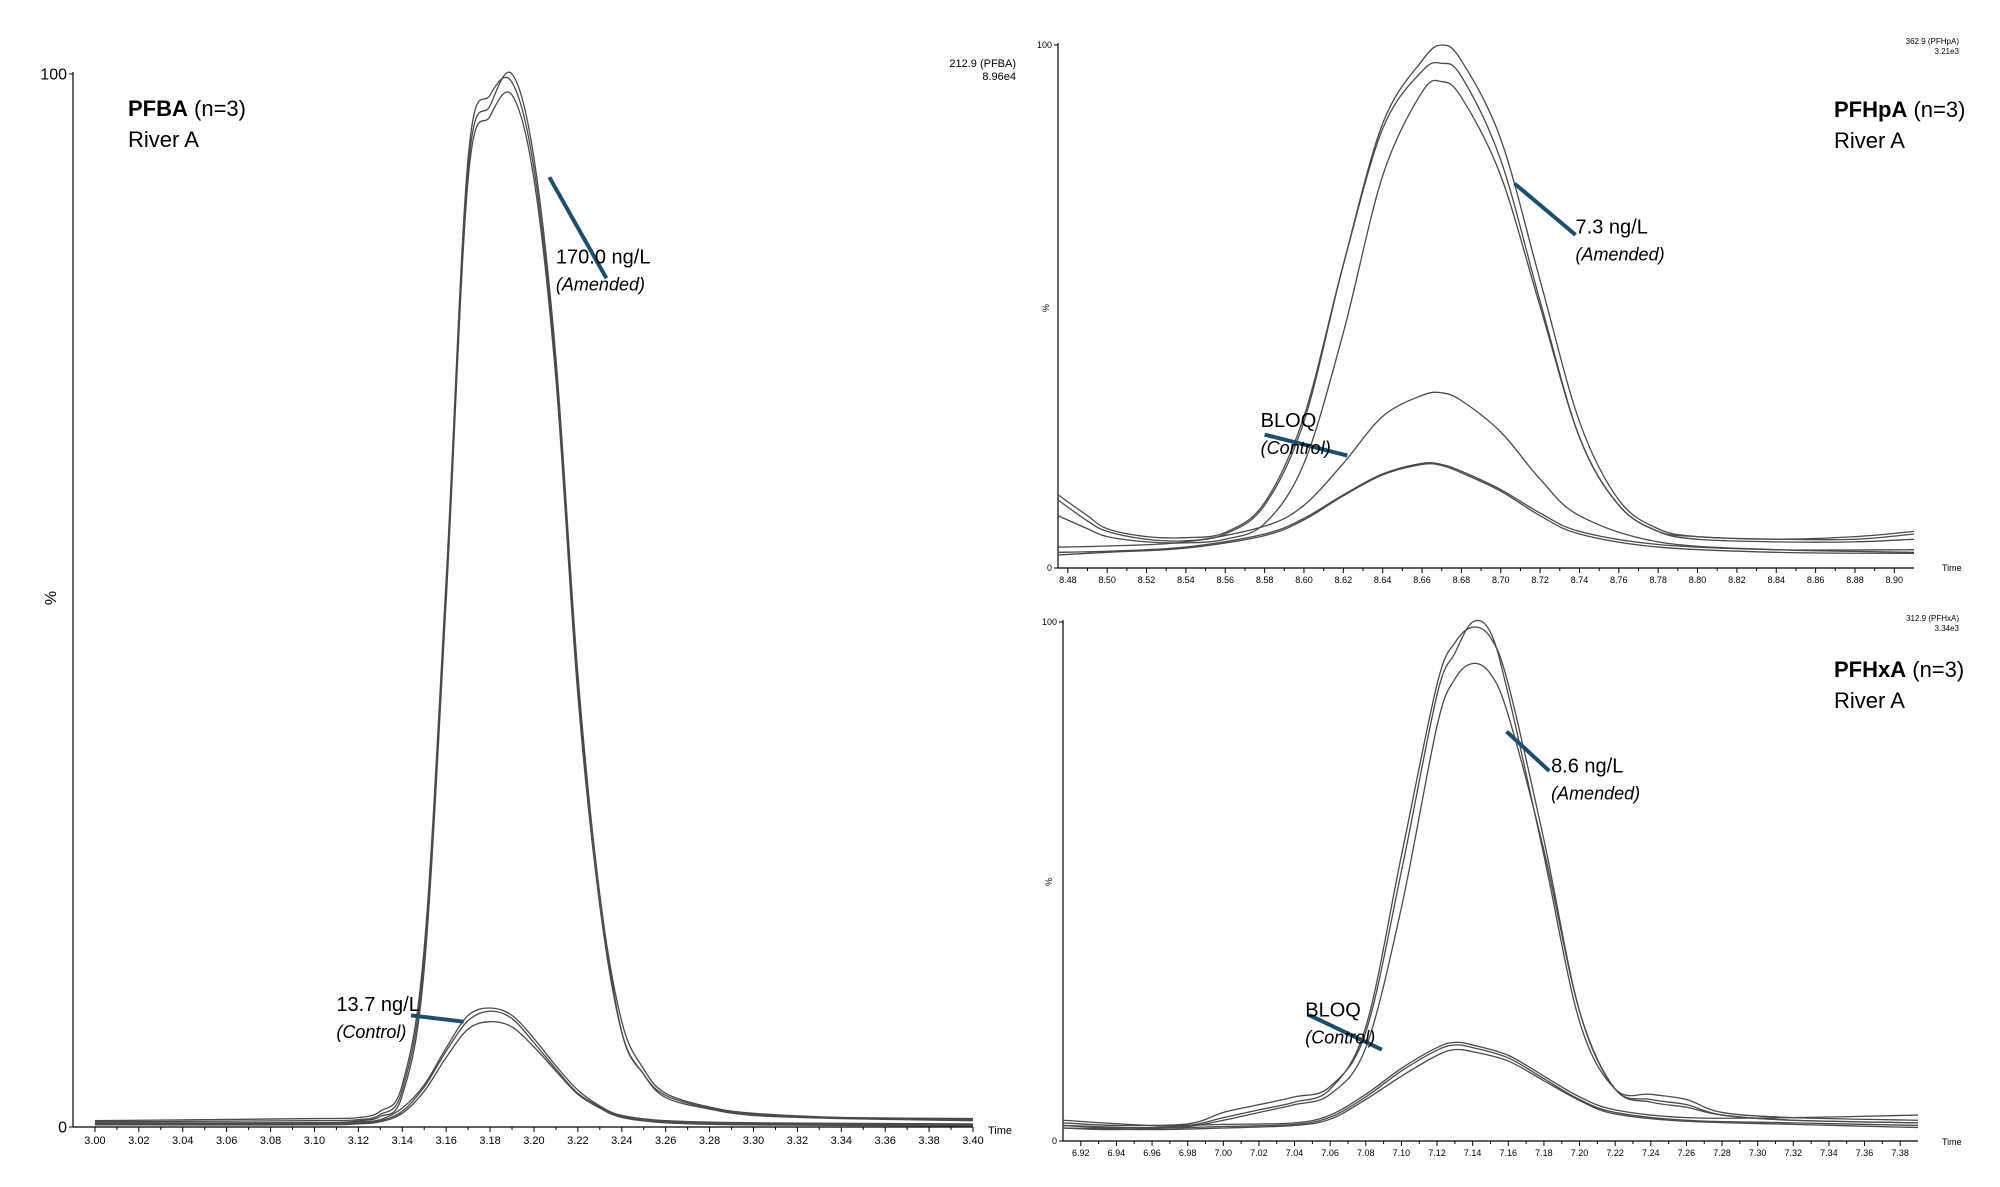 The height and width of the screenshot is (1187, 2000). Describe the element at coordinates (1462, 580) in the screenshot. I see `x-tick-label: 8.68` at that location.